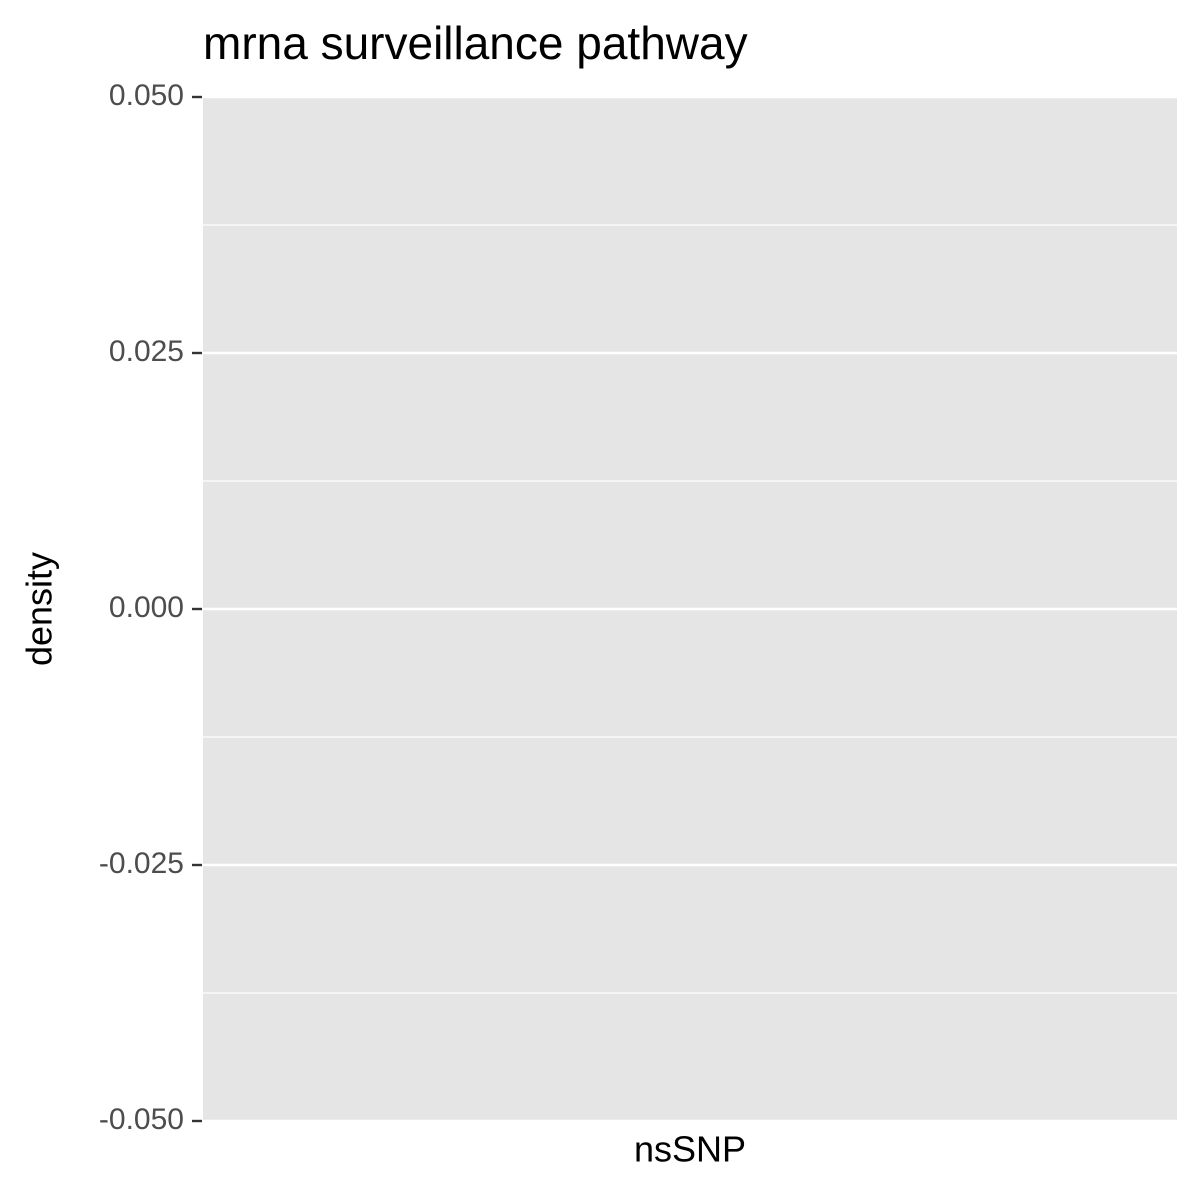 Image resolution: width=1200 pixels, height=1200 pixels. What do you see at coordinates (690, 1149) in the screenshot?
I see `x-axis-label: nsSNP` at bounding box center [690, 1149].